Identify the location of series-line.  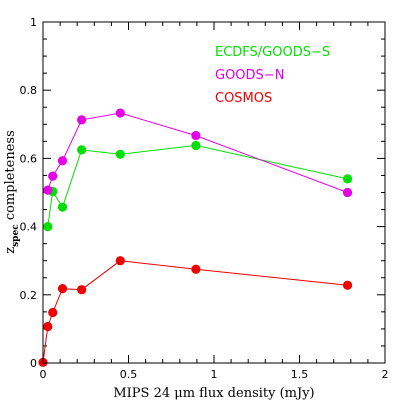
(197, 152).